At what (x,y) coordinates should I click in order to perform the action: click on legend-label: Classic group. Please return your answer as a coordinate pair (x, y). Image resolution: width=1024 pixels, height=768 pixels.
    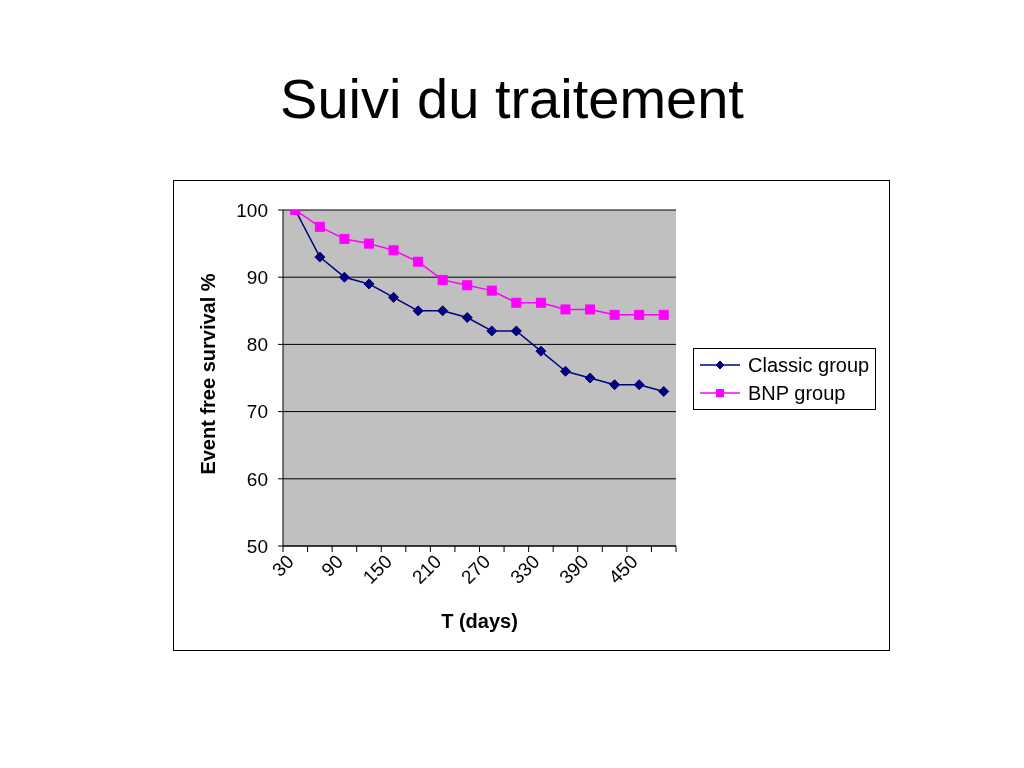
    Looking at the image, I should click on (809, 365).